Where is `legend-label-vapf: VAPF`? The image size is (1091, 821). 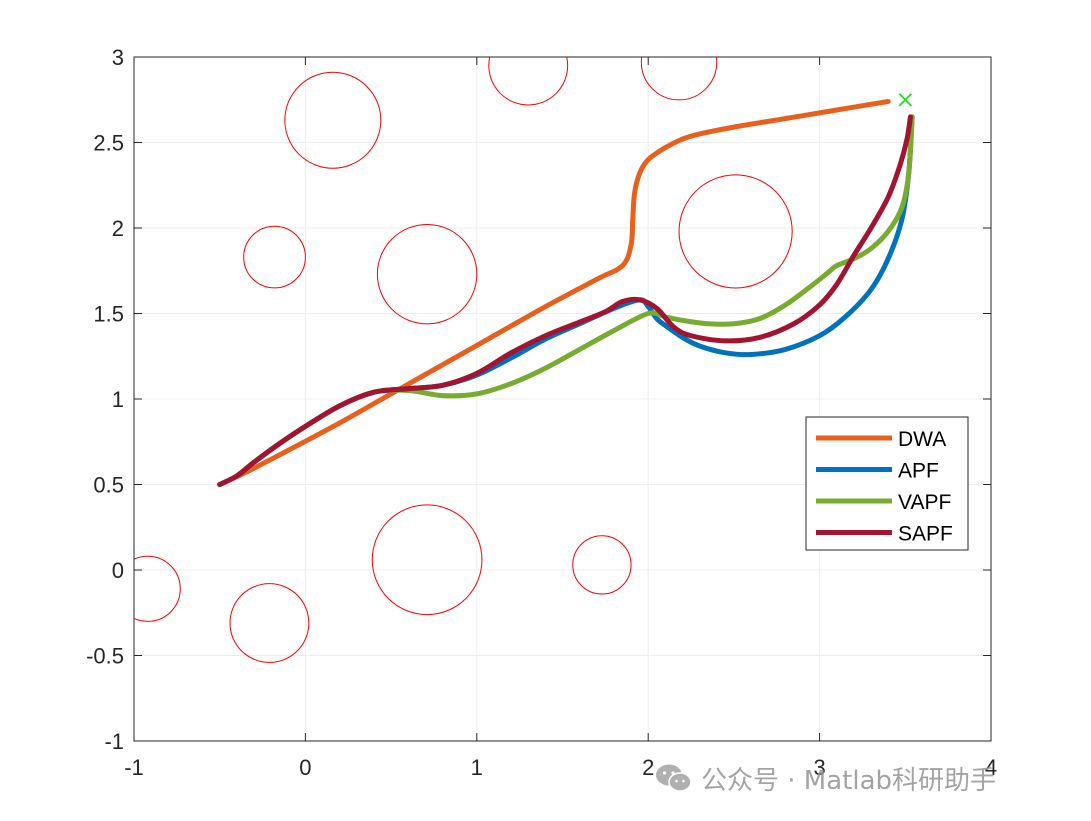 legend-label-vapf: VAPF is located at coordinates (924, 502).